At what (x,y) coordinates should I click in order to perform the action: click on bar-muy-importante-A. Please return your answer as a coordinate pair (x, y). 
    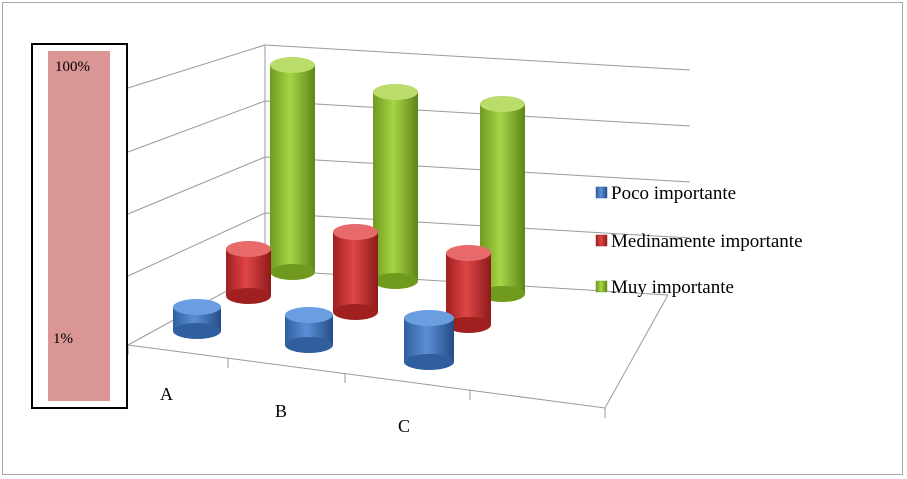
    Looking at the image, I should click on (292, 168).